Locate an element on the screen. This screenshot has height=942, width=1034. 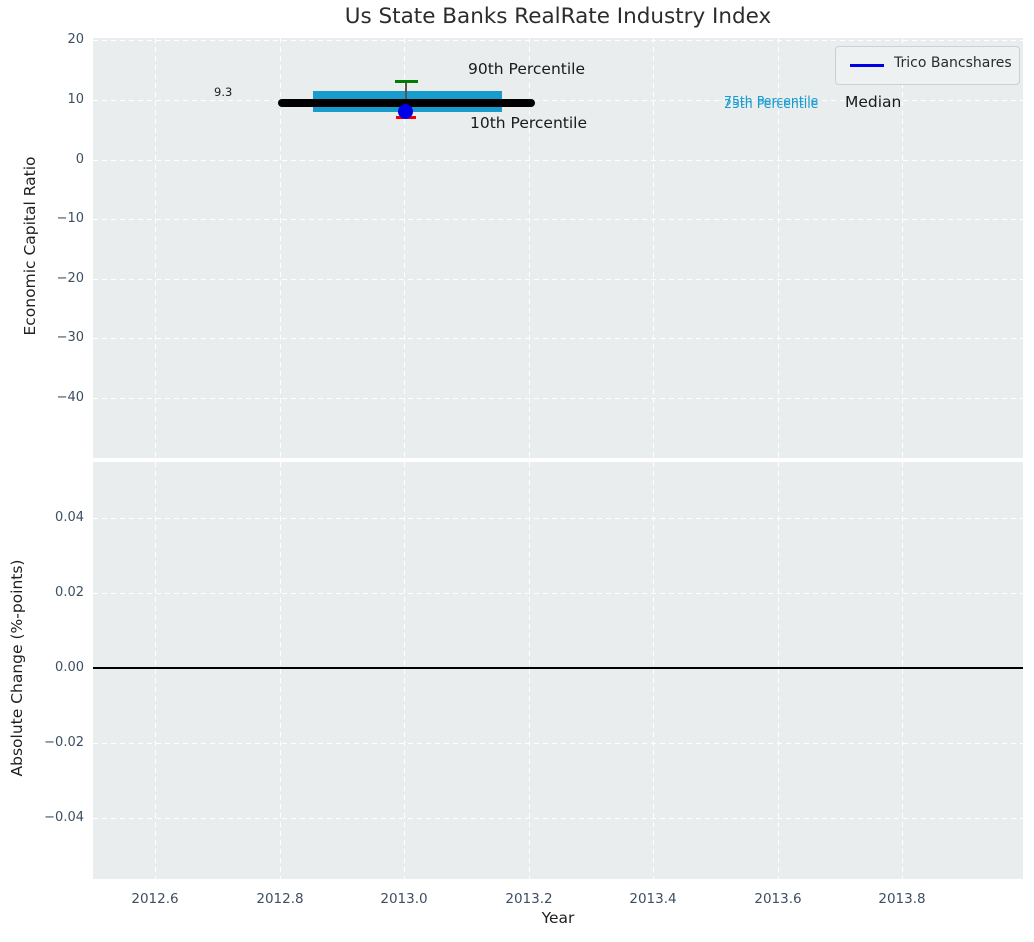
p75-annotation: 75th Percentile is located at coordinates (771, 100).